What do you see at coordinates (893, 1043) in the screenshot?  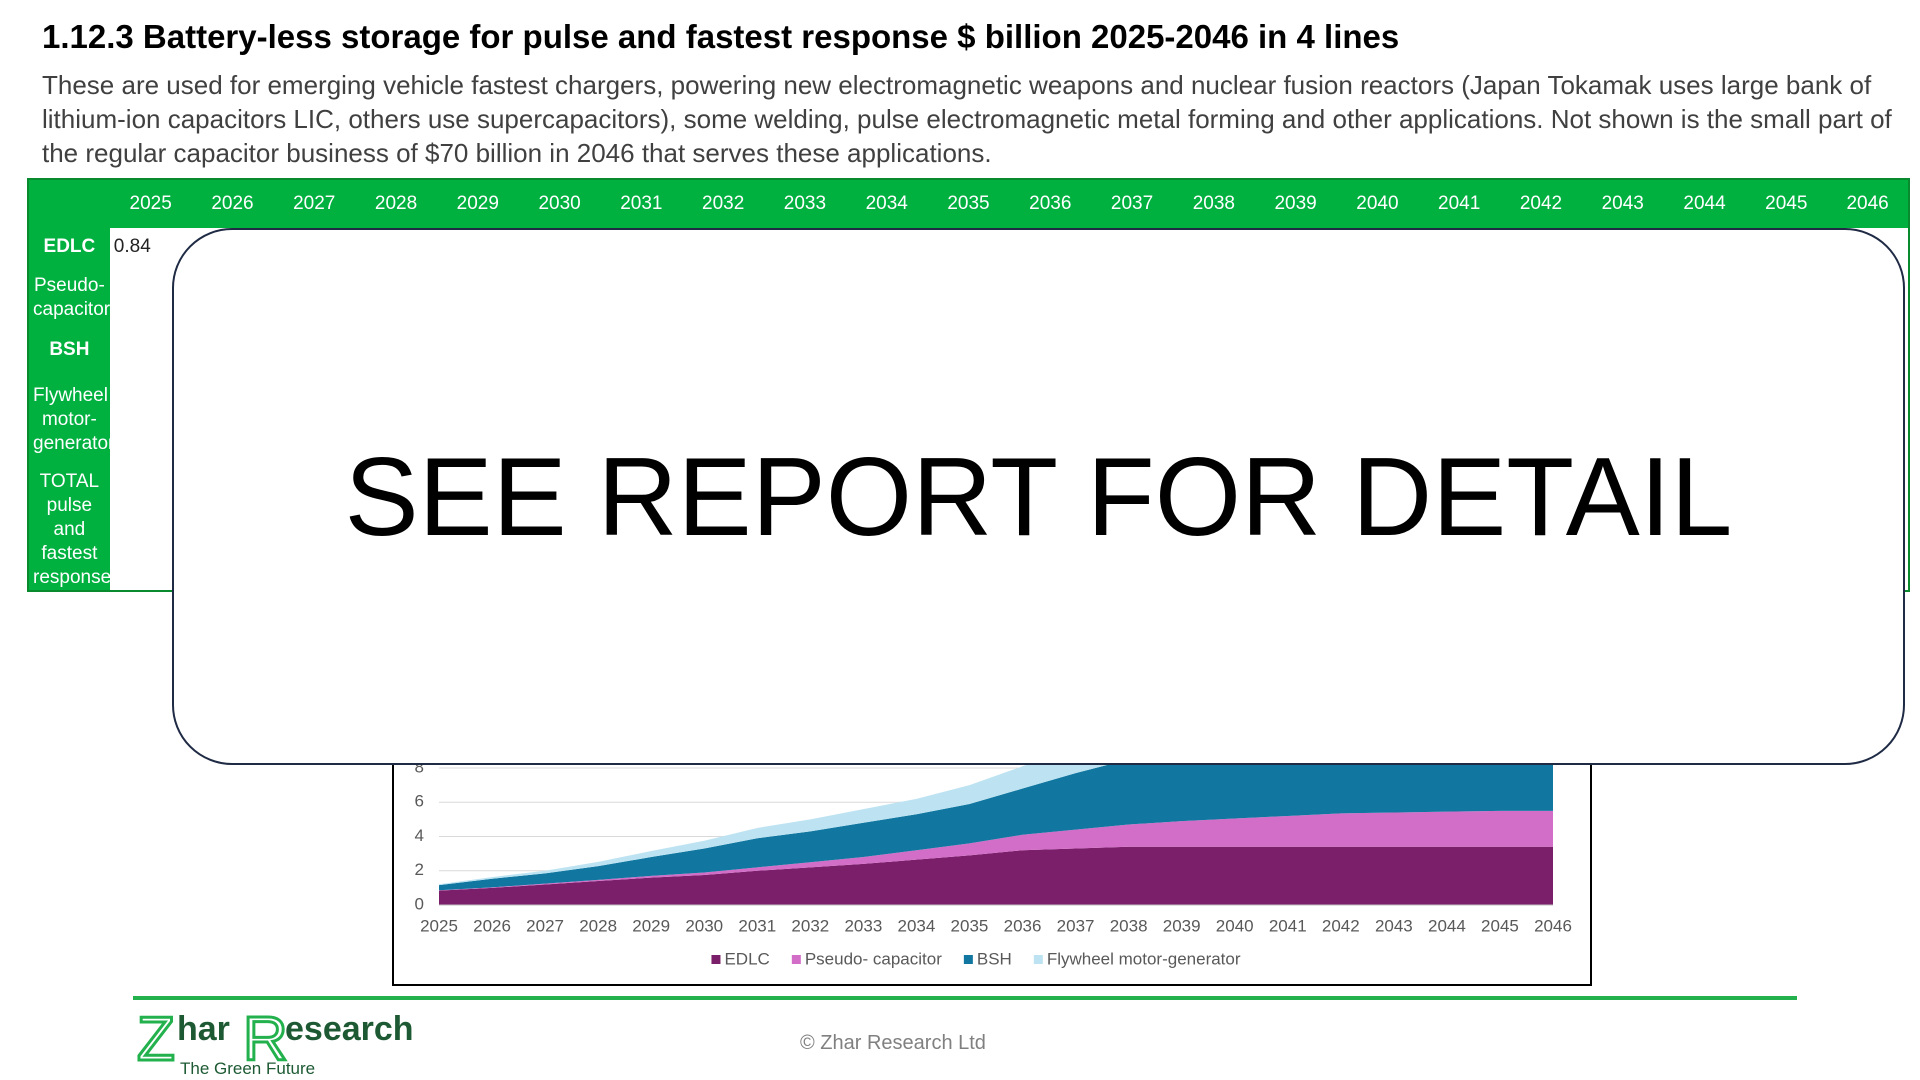 I see `copyright: © Zhar Research Ltd` at bounding box center [893, 1043].